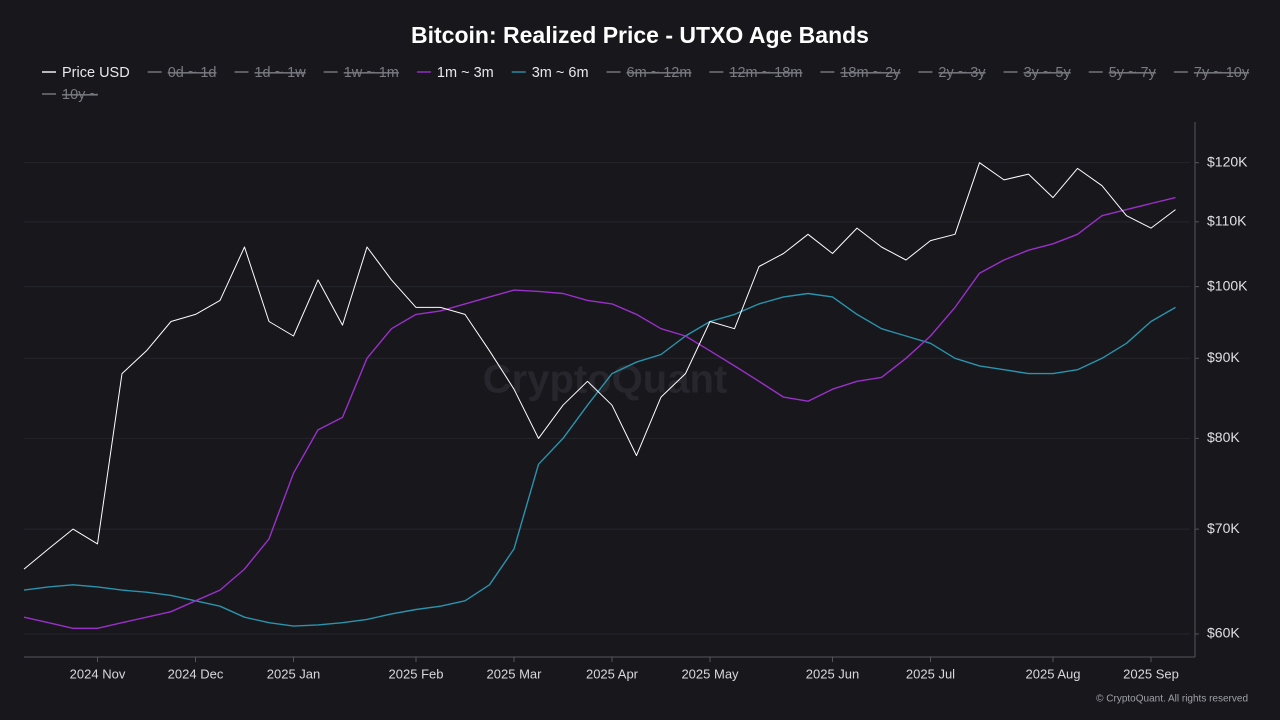 Image resolution: width=1280 pixels, height=720 pixels. Describe the element at coordinates (96, 73) in the screenshot. I see `legend-label: Price USD` at that location.